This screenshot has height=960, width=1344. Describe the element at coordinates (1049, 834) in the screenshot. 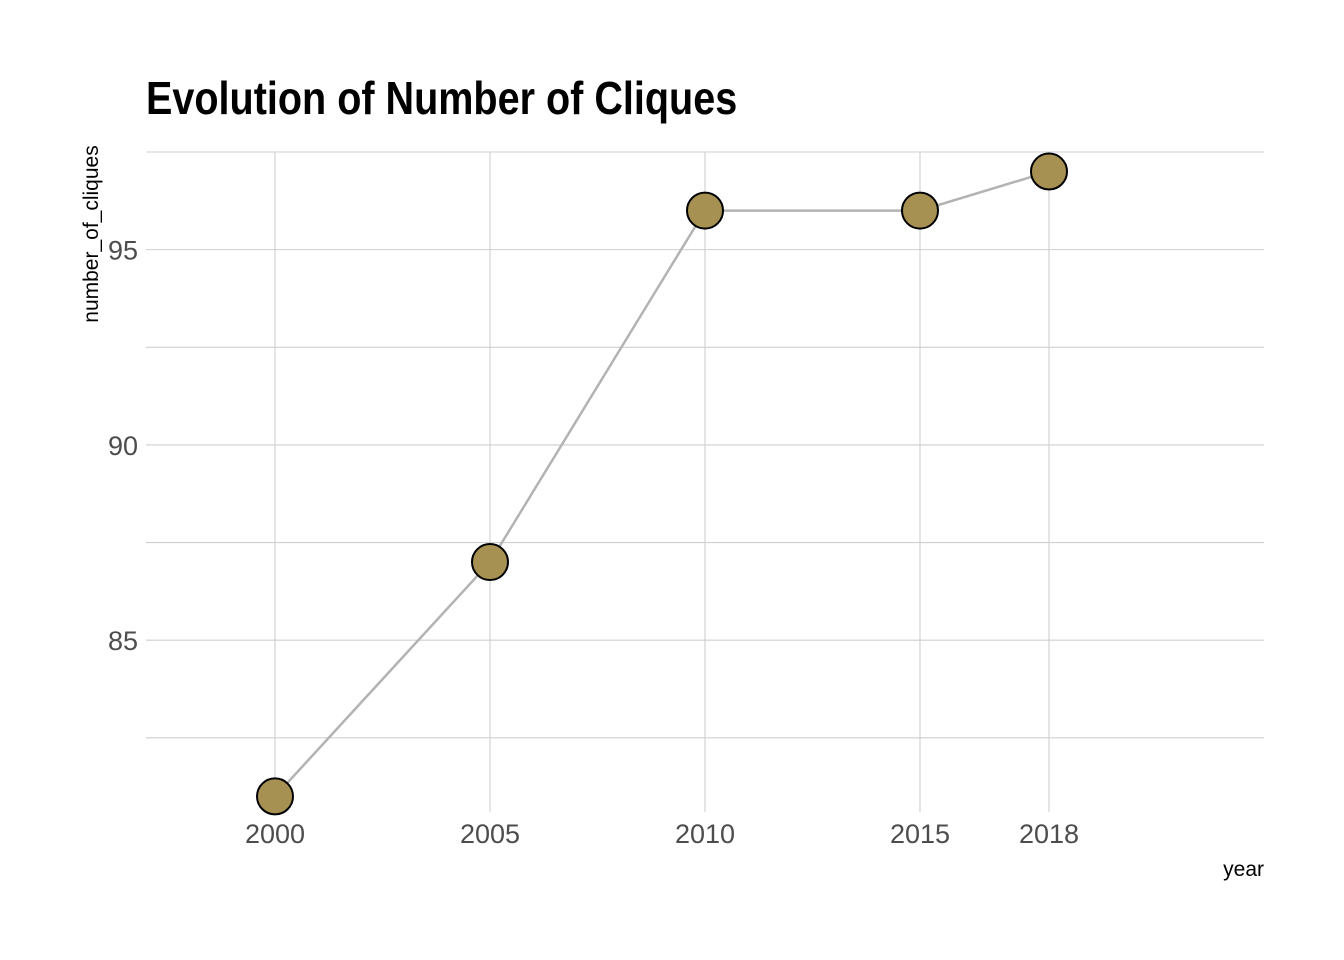

I see `x-tick-label: 2018` at that location.